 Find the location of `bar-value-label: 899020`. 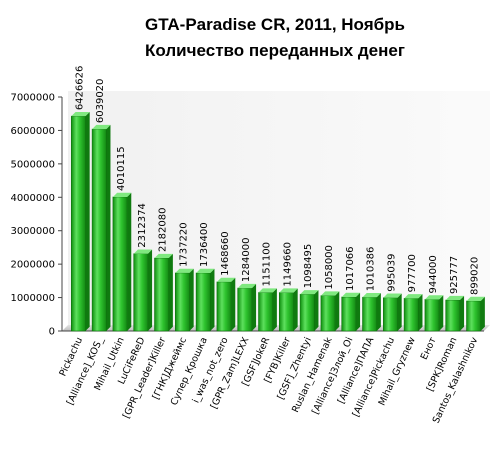

bar-value-label: 899020 is located at coordinates (475, 276).